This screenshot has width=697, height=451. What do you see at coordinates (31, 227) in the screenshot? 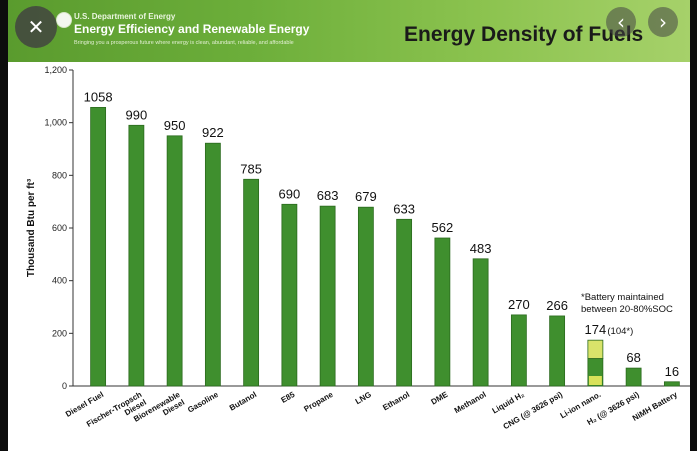
I see `y-axis-title: Thousand Btu per ft³` at bounding box center [31, 227].